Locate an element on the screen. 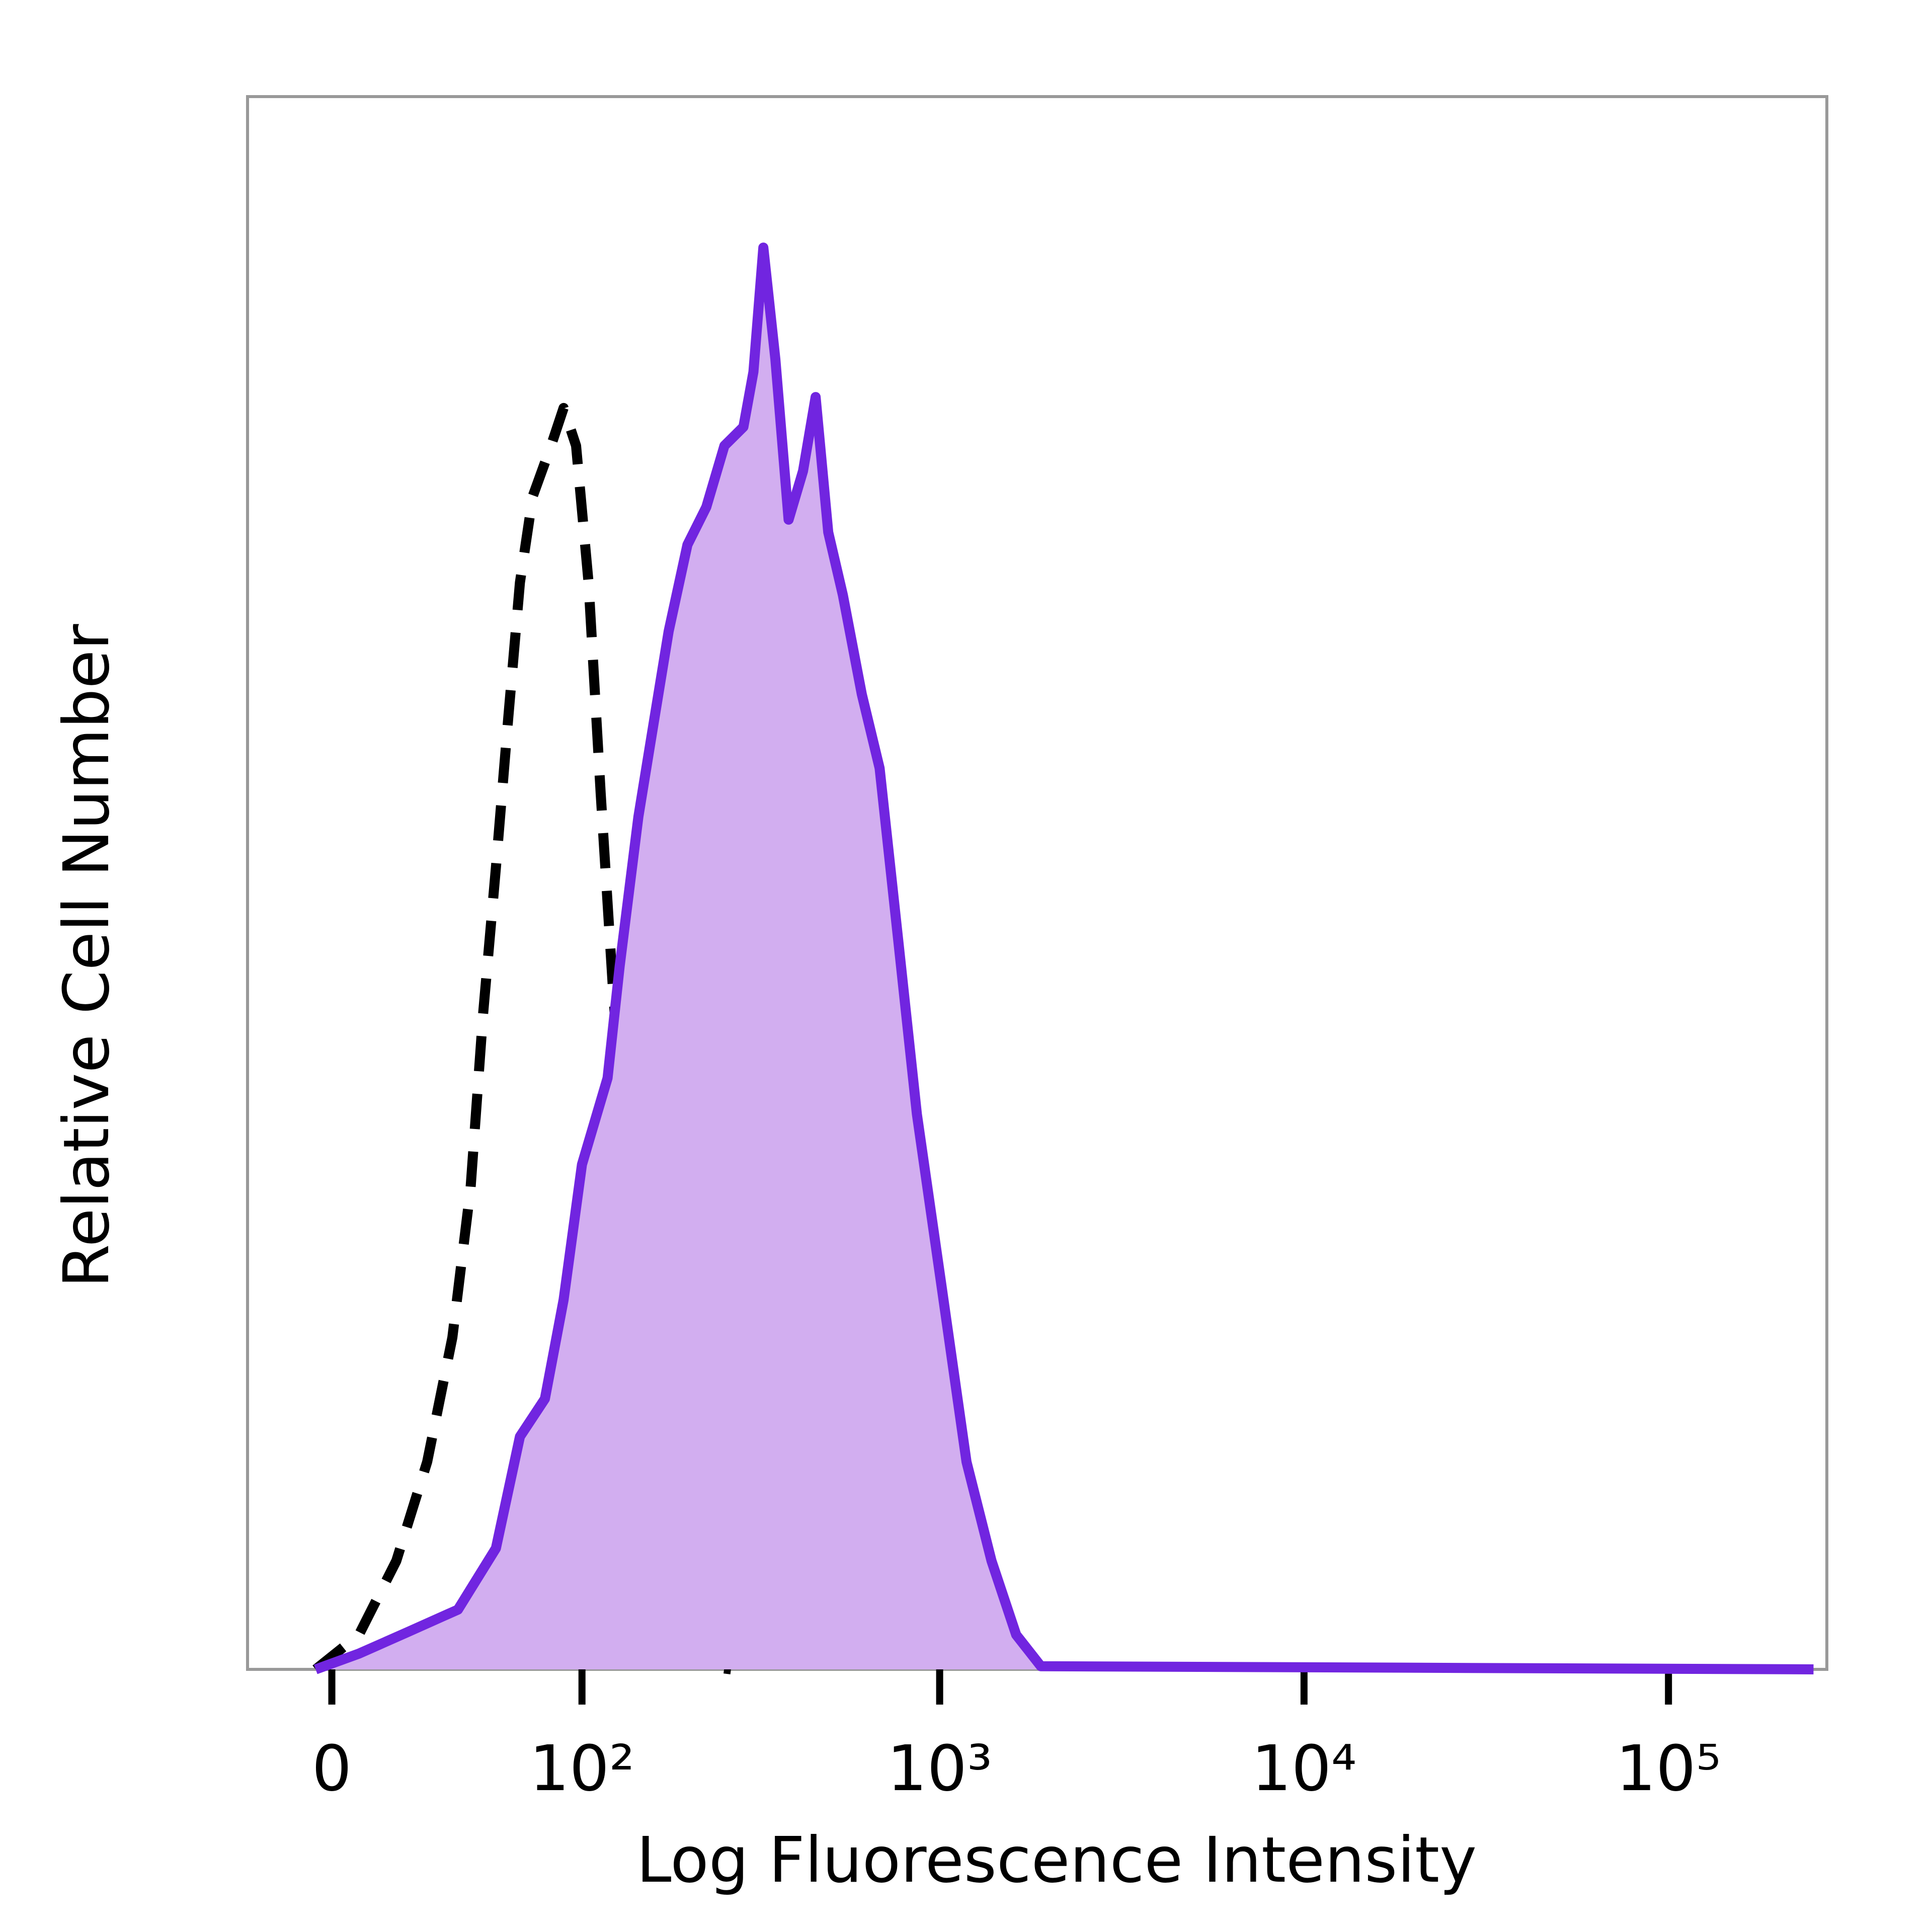 The image size is (1932, 1932). x-tick-label: 0 is located at coordinates (332, 1769).